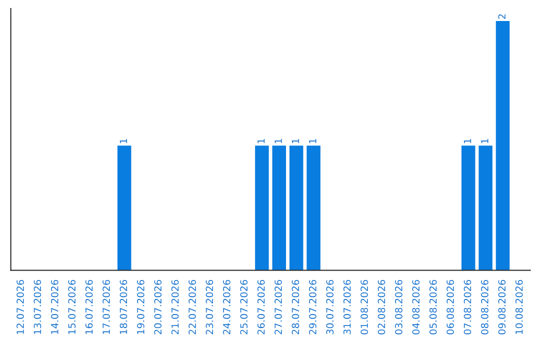 This screenshot has height=340, width=540. Describe the element at coordinates (210, 307) in the screenshot. I see `x-tick-label: 23.07.2026` at that location.